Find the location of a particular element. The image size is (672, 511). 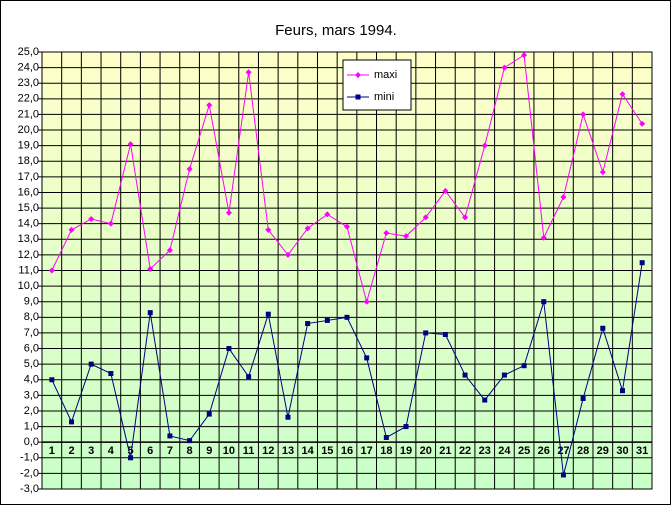

x-tick-label: 7 is located at coordinates (170, 451).